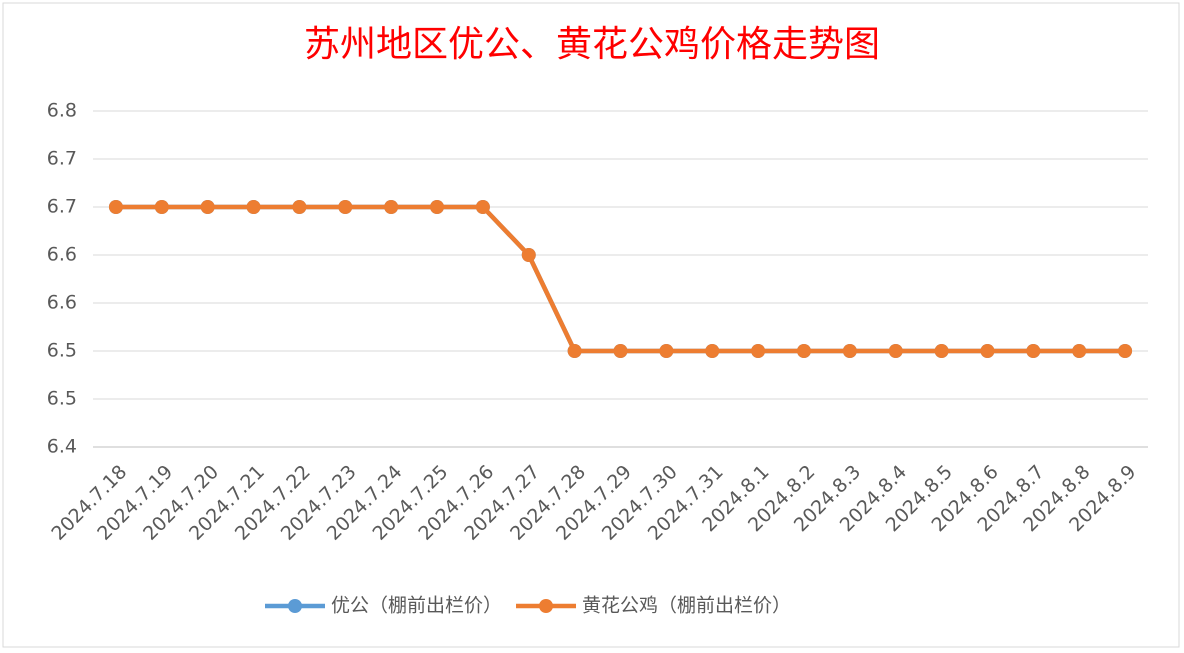 The height and width of the screenshot is (653, 1184). I want to click on chart-title: 苏州地区优公、黄花公鸡价格走势图, so click(592, 44).